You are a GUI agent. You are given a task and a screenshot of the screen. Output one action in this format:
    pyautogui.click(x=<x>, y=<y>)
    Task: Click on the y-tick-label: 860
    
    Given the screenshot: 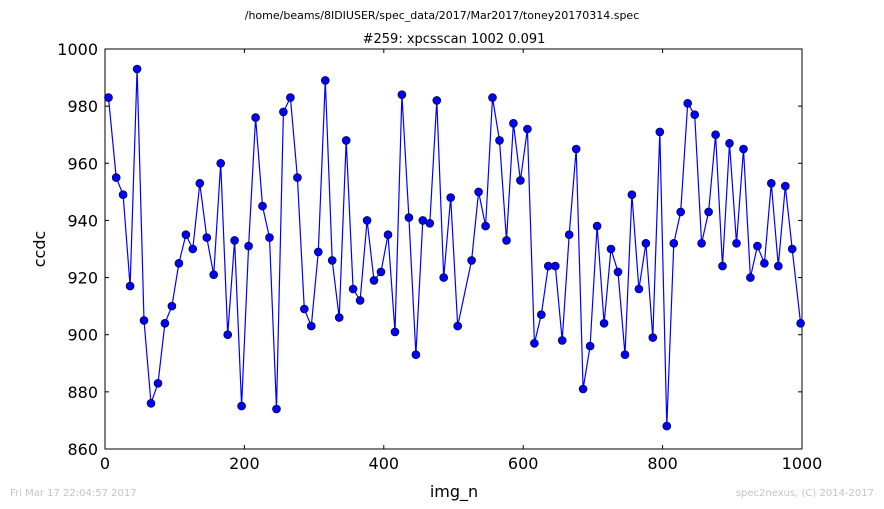 What is the action you would take?
    pyautogui.click(x=82, y=449)
    